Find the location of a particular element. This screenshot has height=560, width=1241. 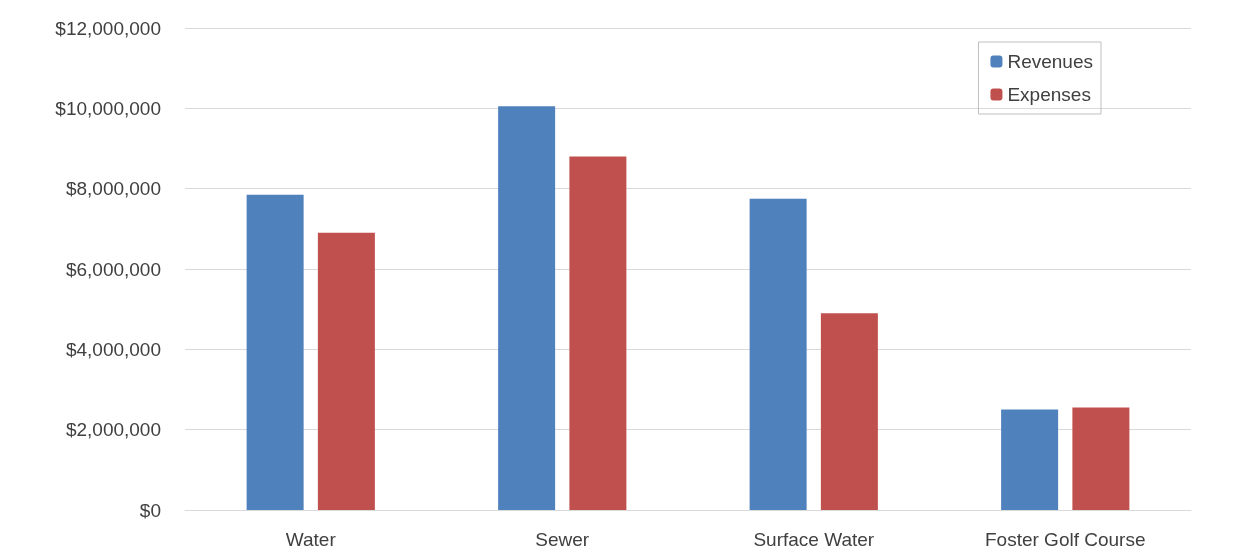

y-tick-label: $6,000,000 is located at coordinates (113, 269).